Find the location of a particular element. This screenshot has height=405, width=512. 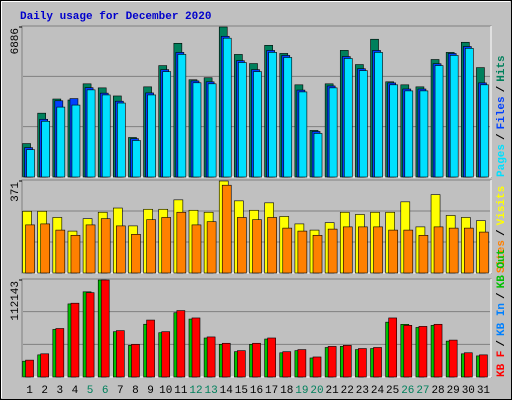

x-tick-label: 27 is located at coordinates (422, 391).